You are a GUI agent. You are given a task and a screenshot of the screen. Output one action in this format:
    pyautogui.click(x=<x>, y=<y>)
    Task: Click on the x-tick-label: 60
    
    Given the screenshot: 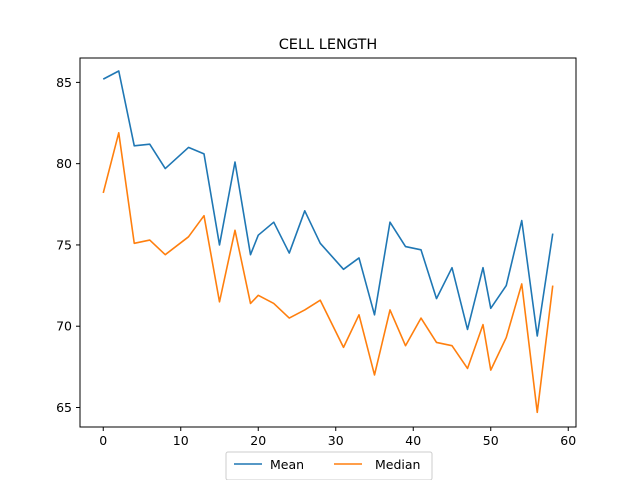 What is the action you would take?
    pyautogui.click(x=568, y=440)
    